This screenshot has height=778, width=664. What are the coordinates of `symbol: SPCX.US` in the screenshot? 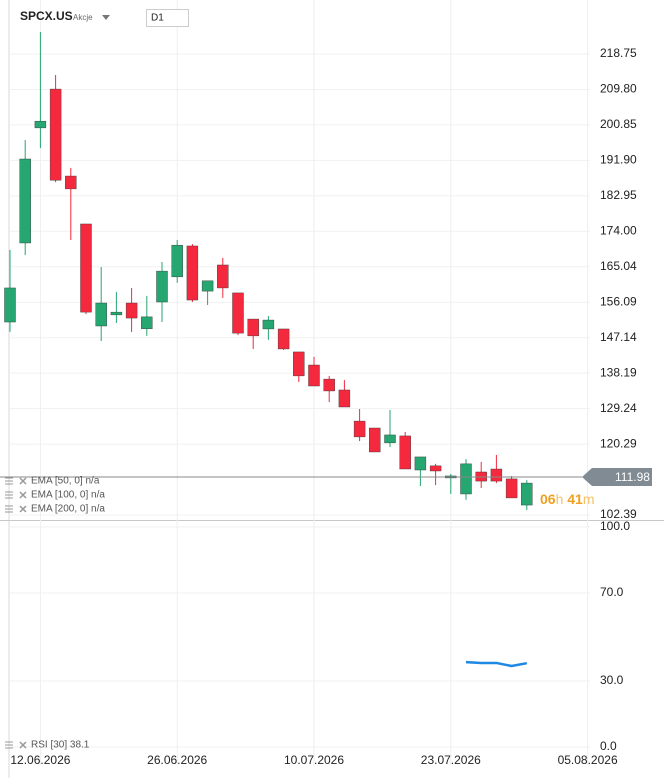 It's located at (46, 16).